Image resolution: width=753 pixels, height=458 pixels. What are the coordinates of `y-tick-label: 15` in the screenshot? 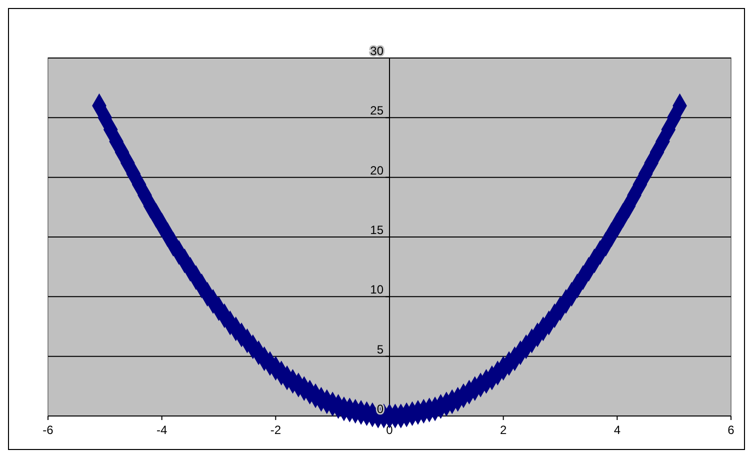 It's located at (377, 230).